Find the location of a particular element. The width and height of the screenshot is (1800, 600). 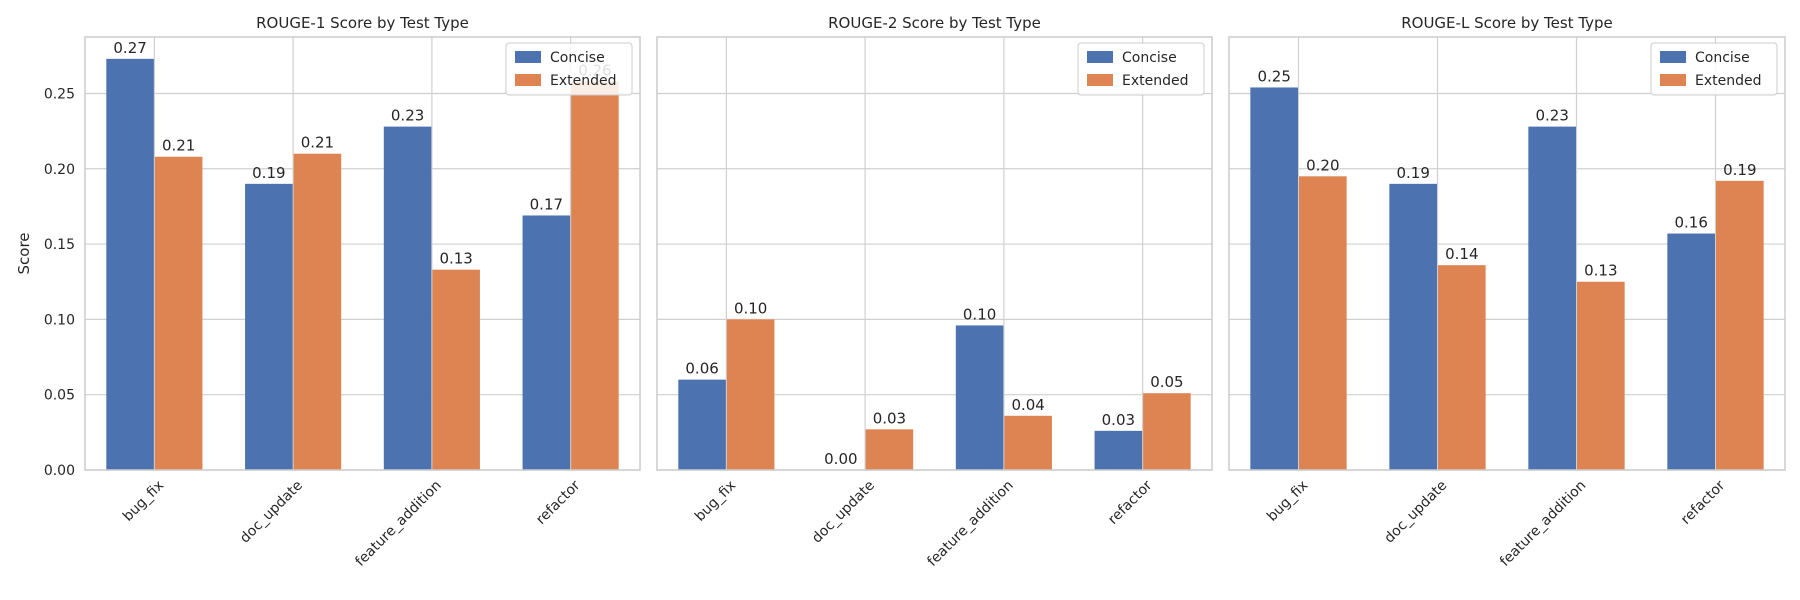

data-label: 0.00 is located at coordinates (840, 459).